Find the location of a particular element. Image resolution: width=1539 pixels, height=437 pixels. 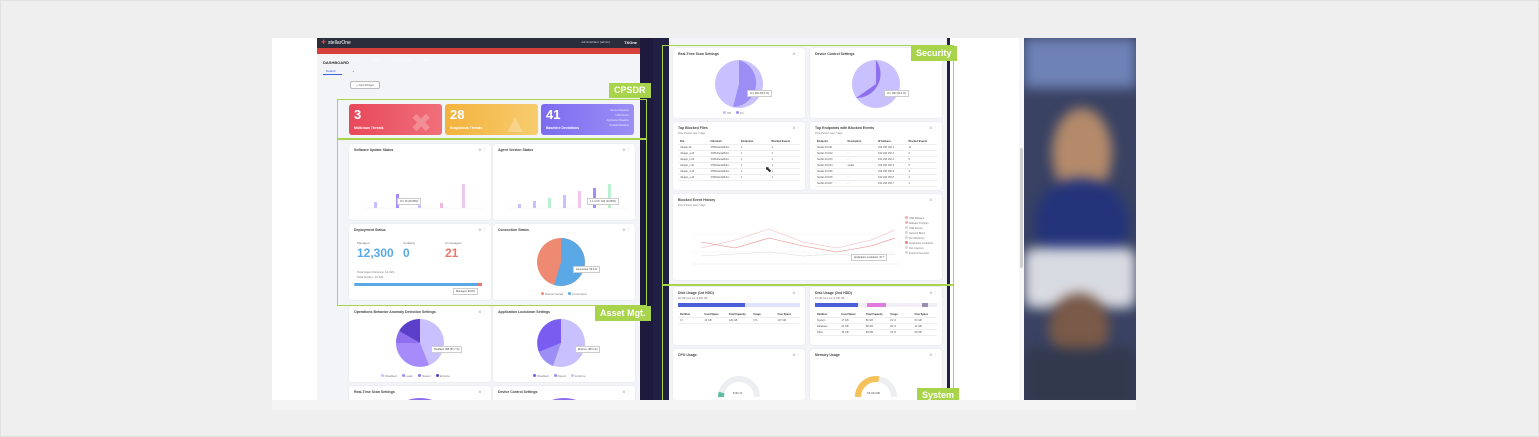

updating-value: 0 is located at coordinates (406, 253).